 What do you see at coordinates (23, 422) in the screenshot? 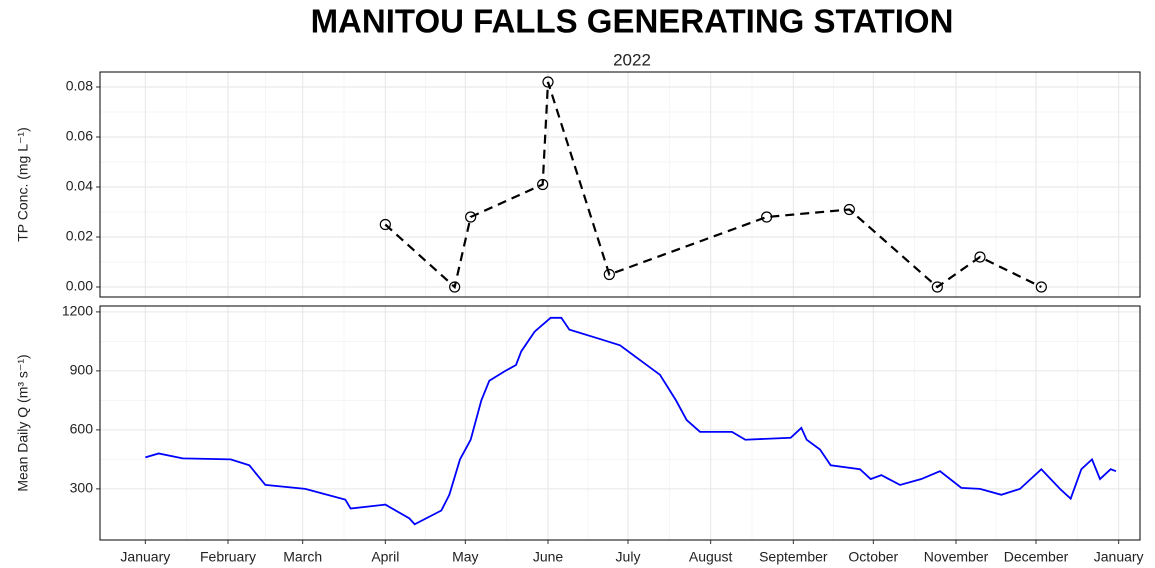
I see `y-axis-label: Mean Daily Q (m³ s⁻¹)` at bounding box center [23, 422].